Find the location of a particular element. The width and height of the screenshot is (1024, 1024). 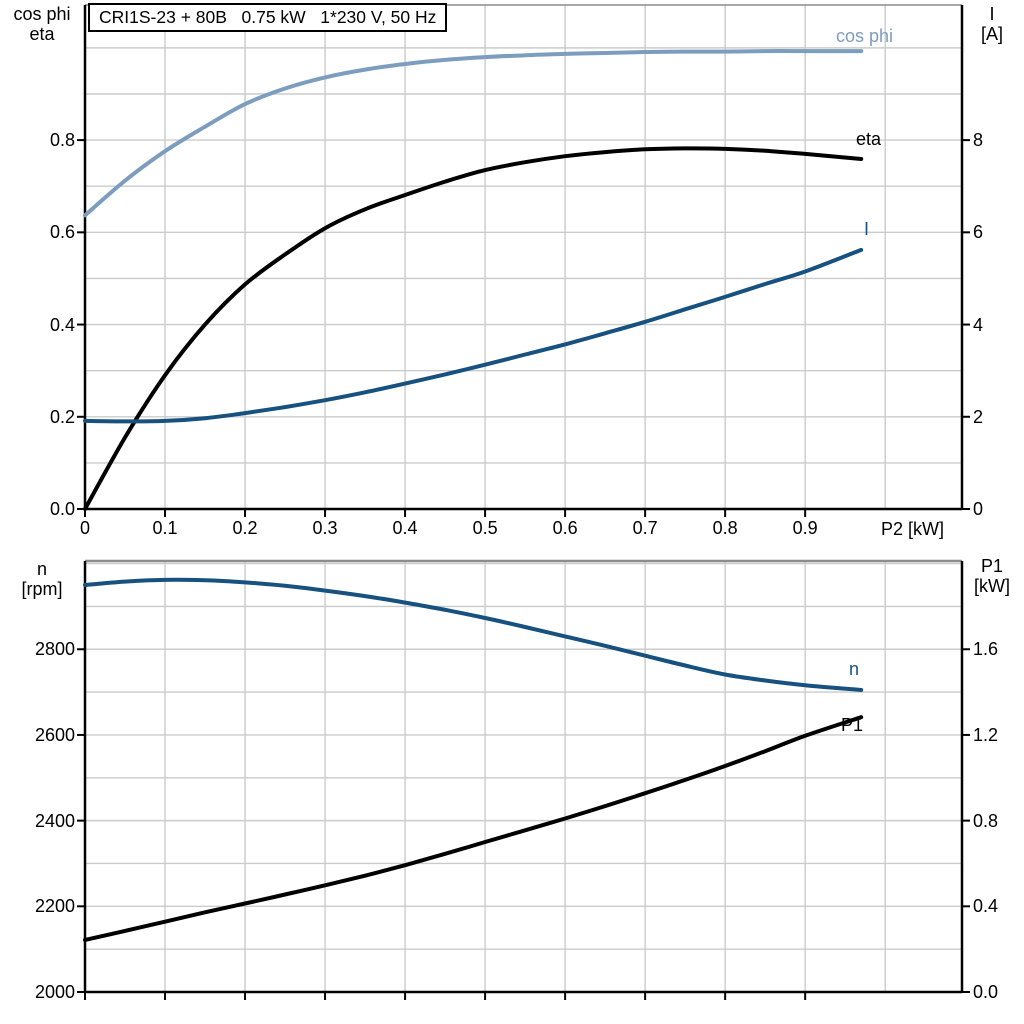

tick-label: 0.5 is located at coordinates (485, 528).